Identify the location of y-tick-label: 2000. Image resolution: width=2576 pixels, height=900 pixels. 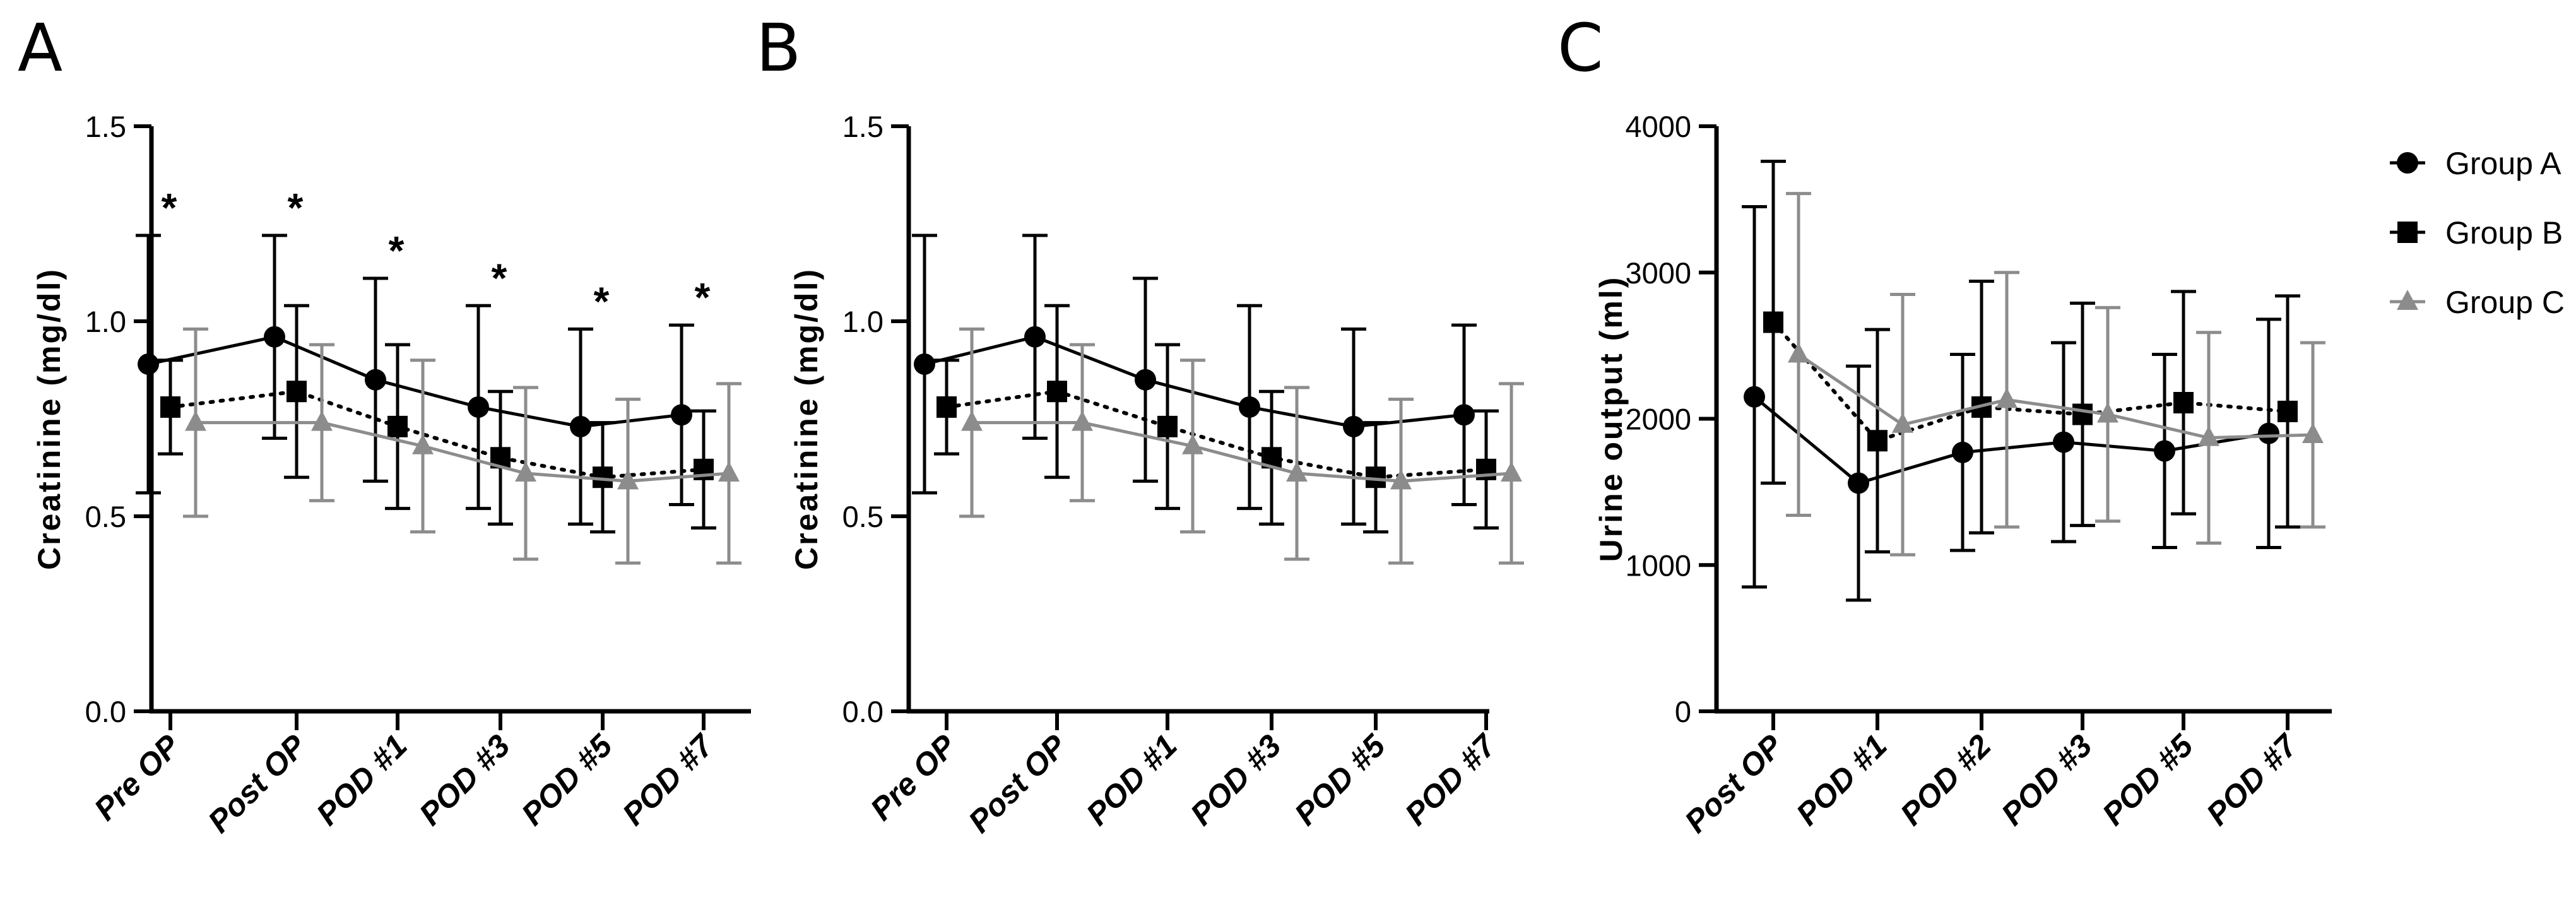
(1658, 420).